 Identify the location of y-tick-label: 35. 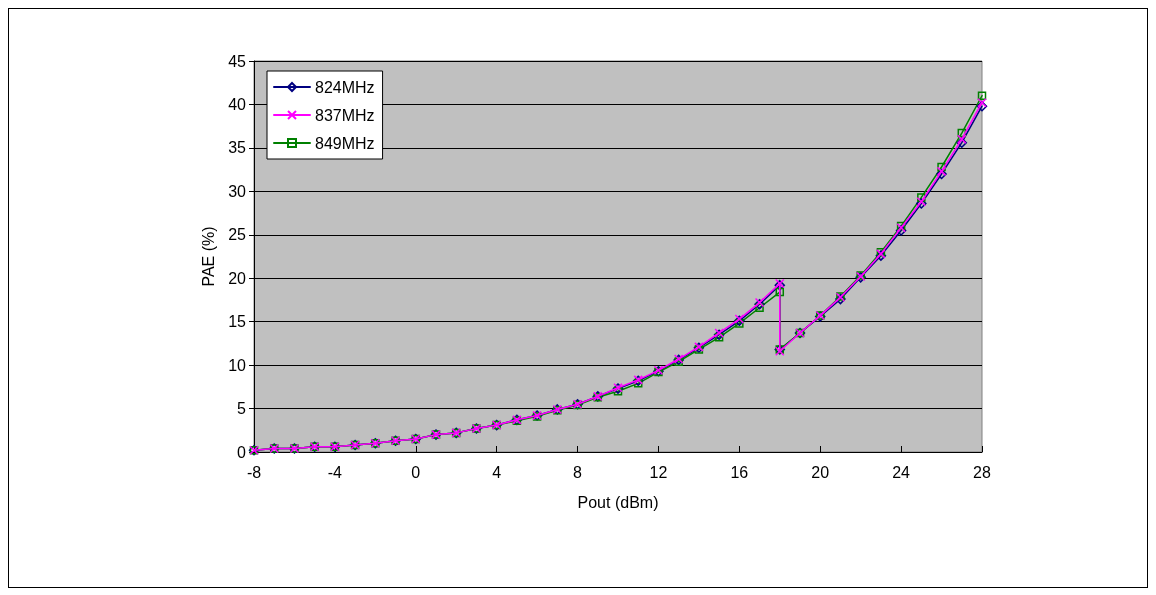
(237, 148).